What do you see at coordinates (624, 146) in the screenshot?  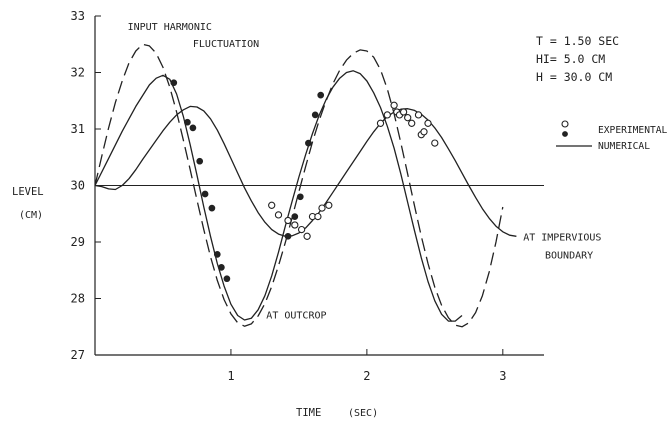 I see `legend-numerical-label: NUMERICAL` at bounding box center [624, 146].